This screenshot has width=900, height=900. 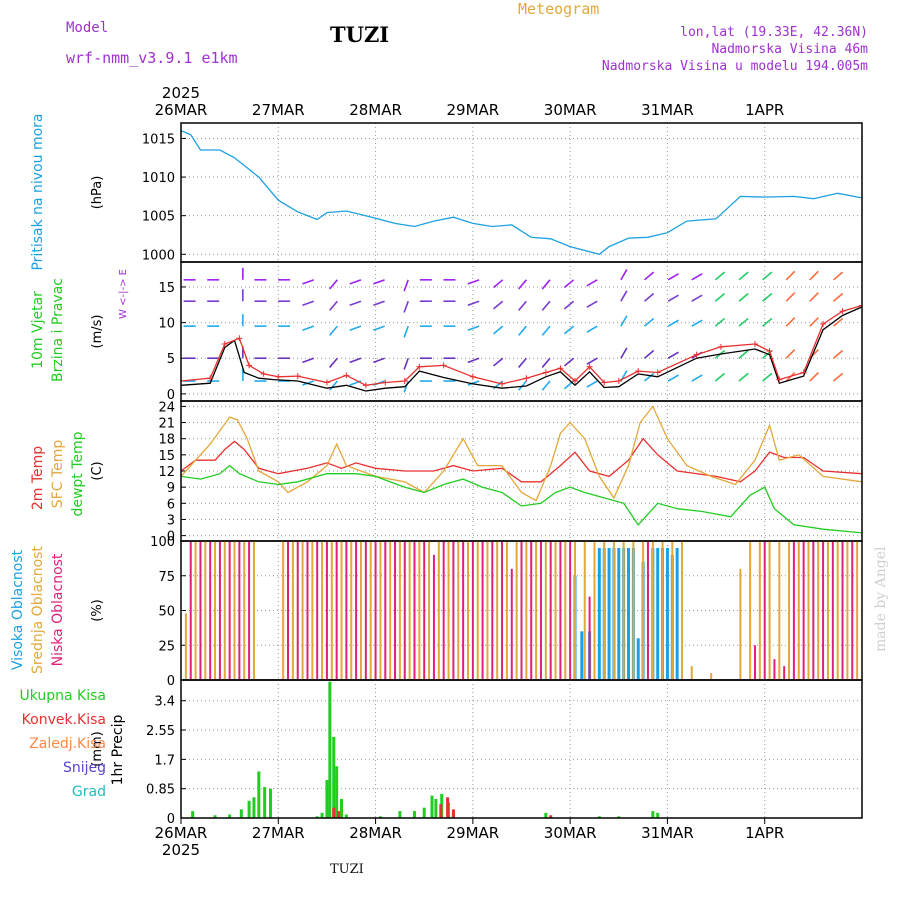 I want to click on year-label-bottom: 2025, so click(x=181, y=850).